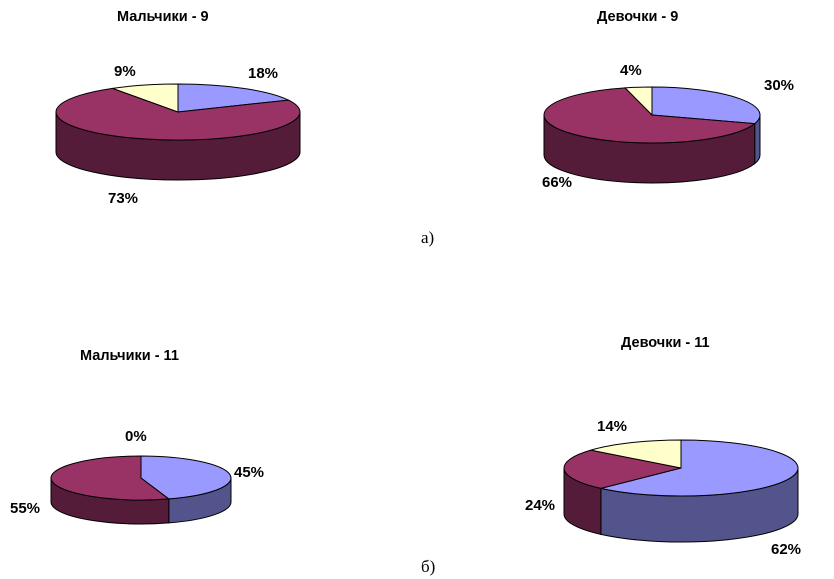 The image size is (834, 579). I want to click on pie-slice-label: 9%, so click(125, 71).